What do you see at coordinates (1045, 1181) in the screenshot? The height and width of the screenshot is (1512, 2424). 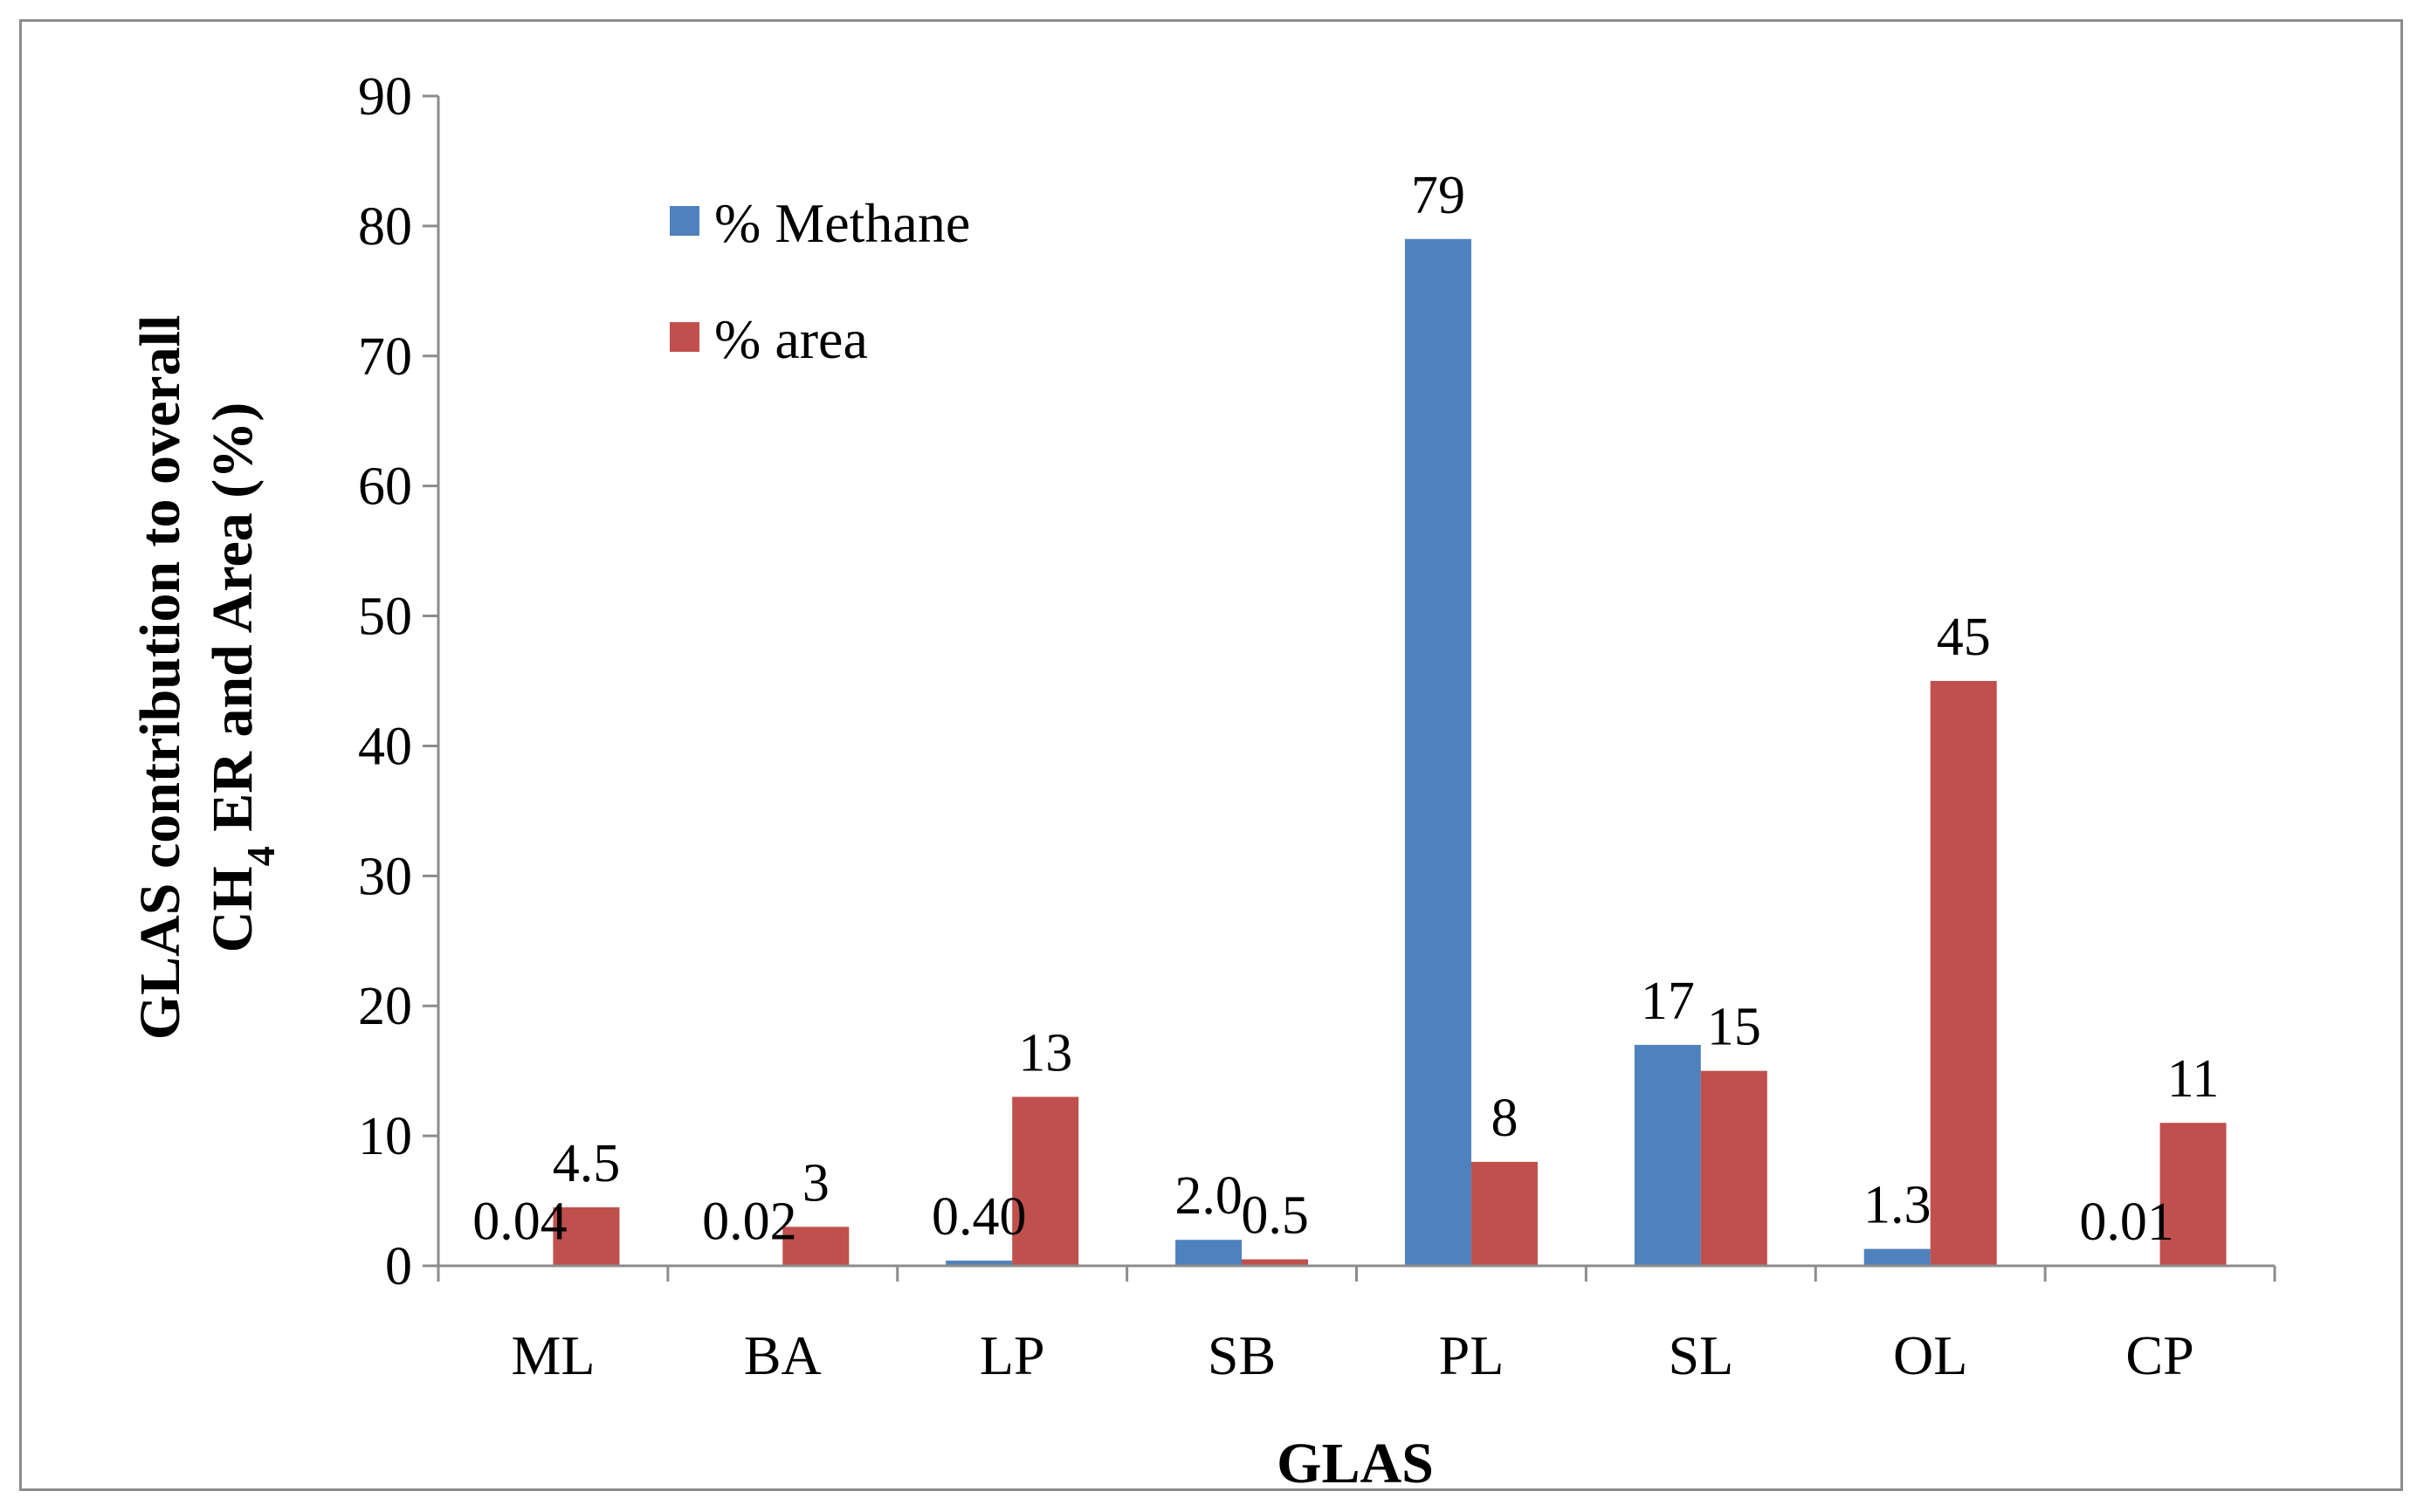 I see `bar-area-lp` at bounding box center [1045, 1181].